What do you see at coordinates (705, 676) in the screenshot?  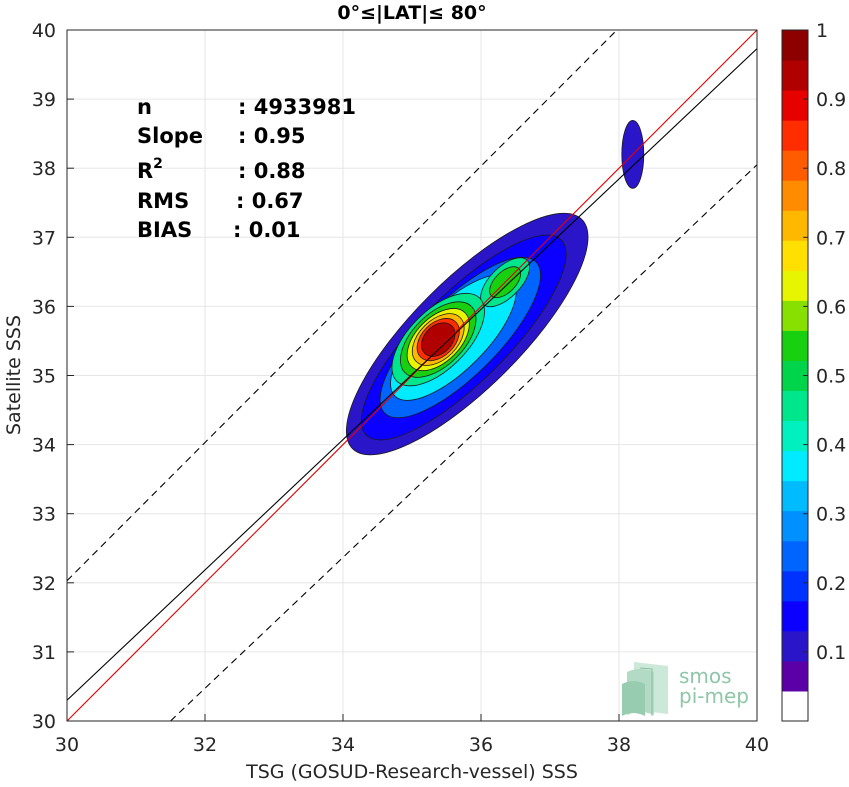 I see `logo-text-smos: smos` at bounding box center [705, 676].